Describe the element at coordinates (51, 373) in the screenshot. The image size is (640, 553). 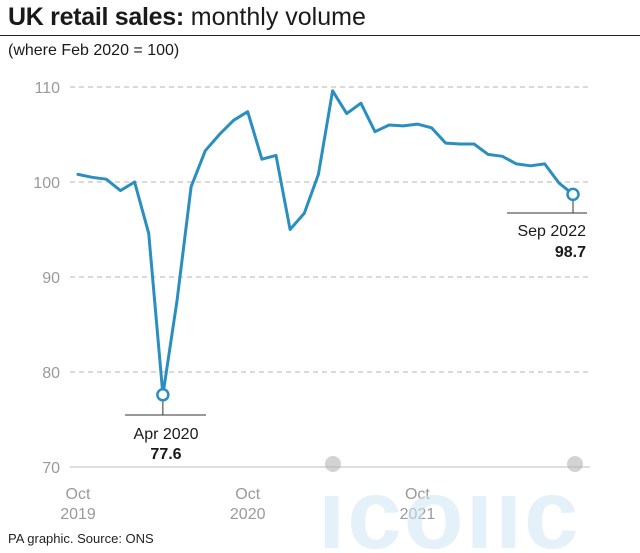
I see `y-tick-label: 80` at that location.